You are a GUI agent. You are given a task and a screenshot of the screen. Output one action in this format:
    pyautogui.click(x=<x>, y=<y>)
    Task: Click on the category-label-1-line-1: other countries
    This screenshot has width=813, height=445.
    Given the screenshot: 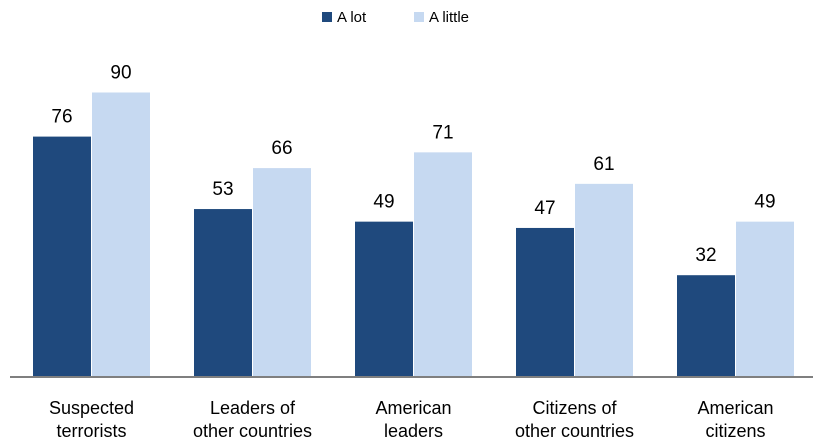 What is the action you would take?
    pyautogui.click(x=252, y=431)
    